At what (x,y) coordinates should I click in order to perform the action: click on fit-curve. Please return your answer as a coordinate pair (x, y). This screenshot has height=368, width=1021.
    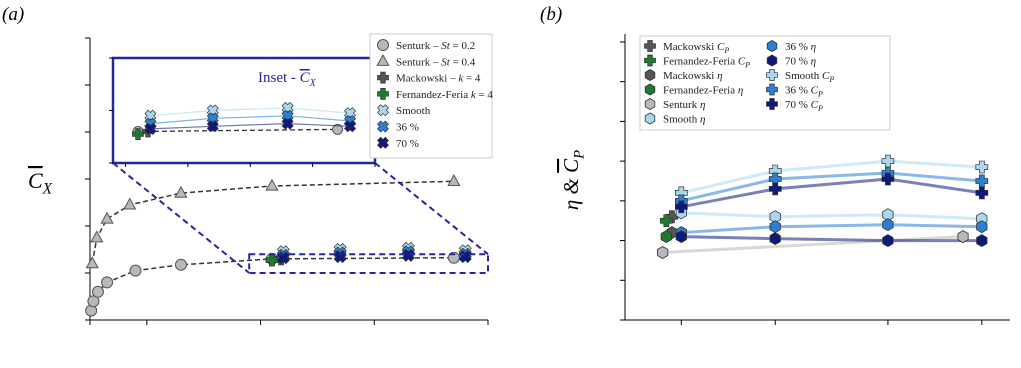
    Looking at the image, I should click on (272, 222).